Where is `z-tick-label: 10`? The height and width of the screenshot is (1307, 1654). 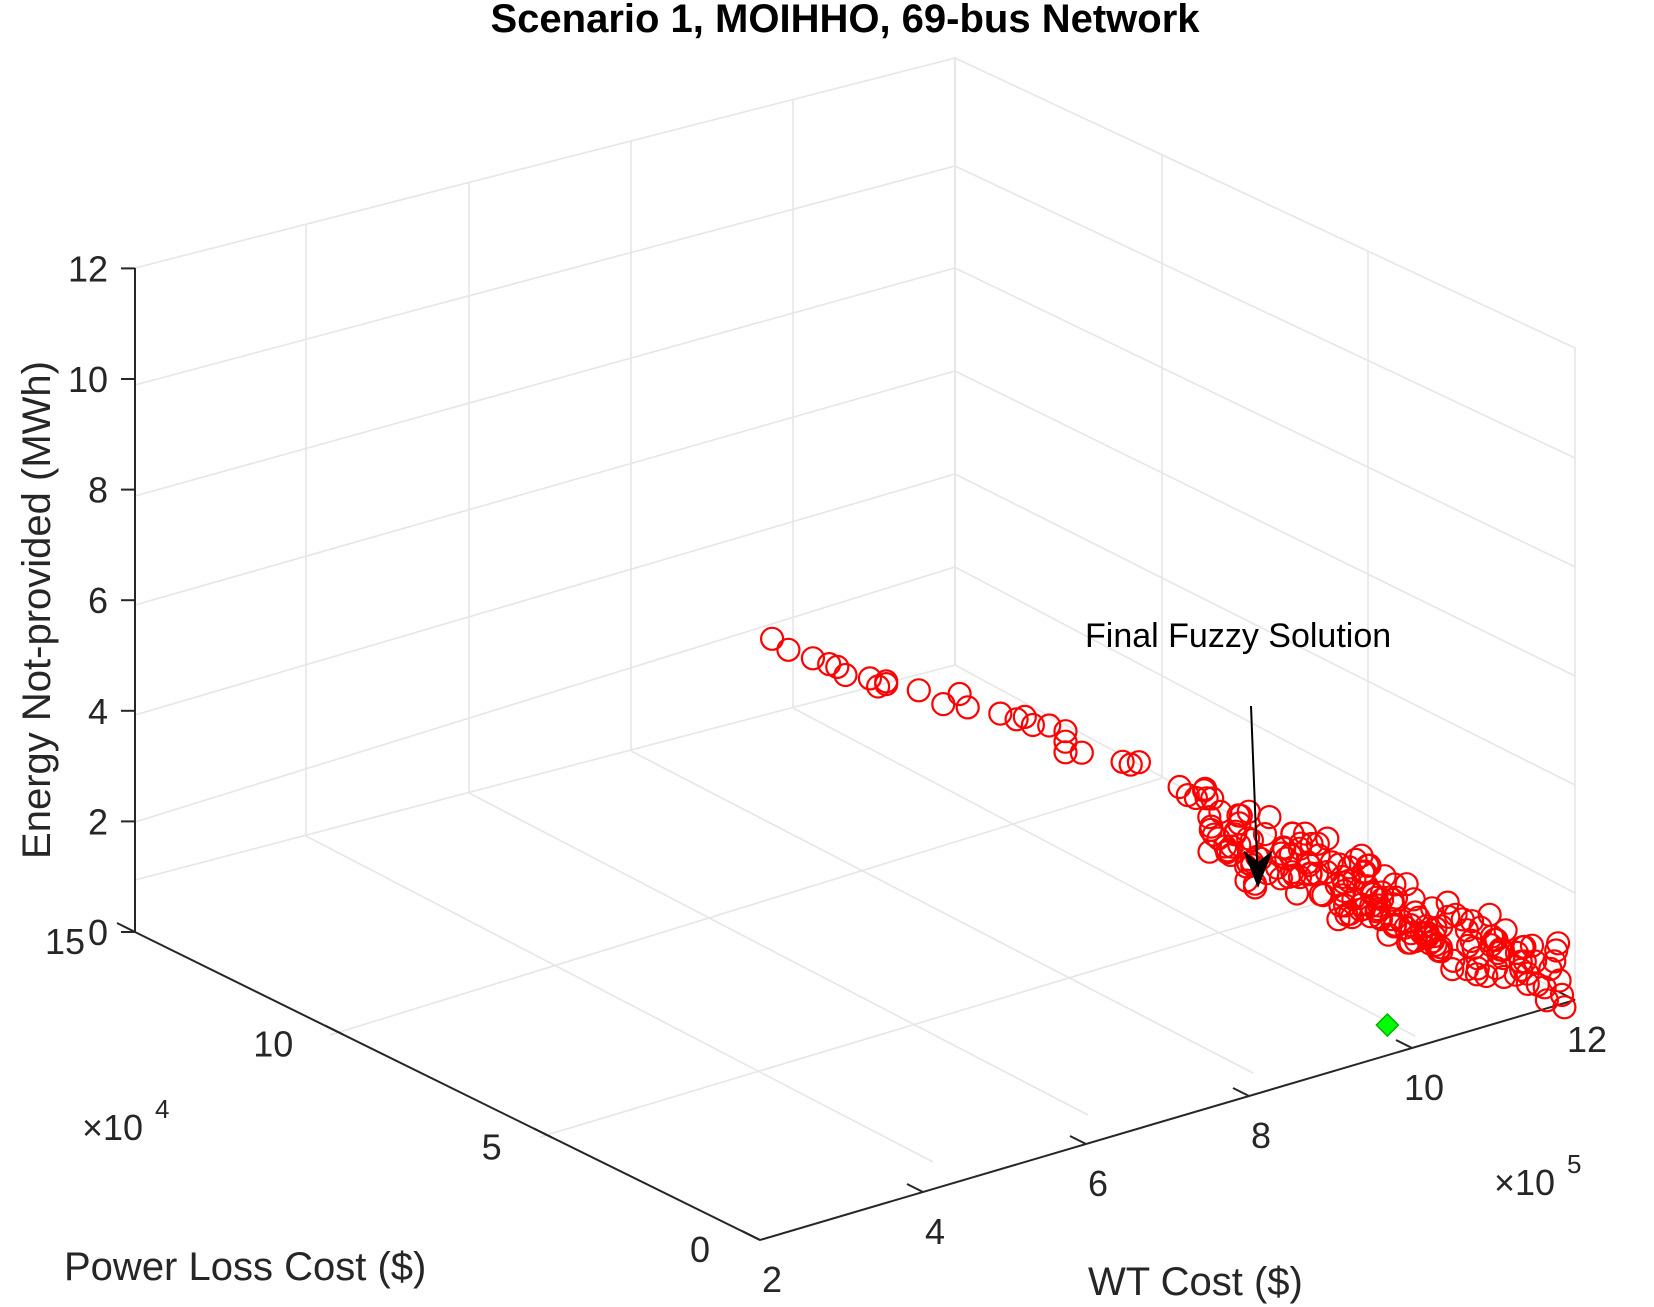
z-tick-label: 10 is located at coordinates (88, 379).